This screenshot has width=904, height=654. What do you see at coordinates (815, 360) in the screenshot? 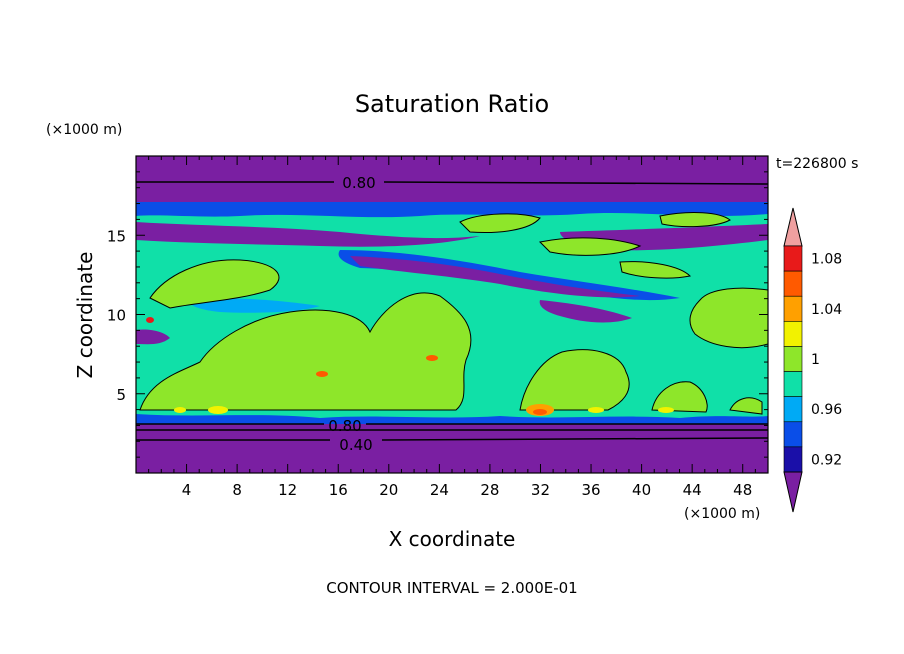
I see `colorbar-label: 1` at bounding box center [815, 360].